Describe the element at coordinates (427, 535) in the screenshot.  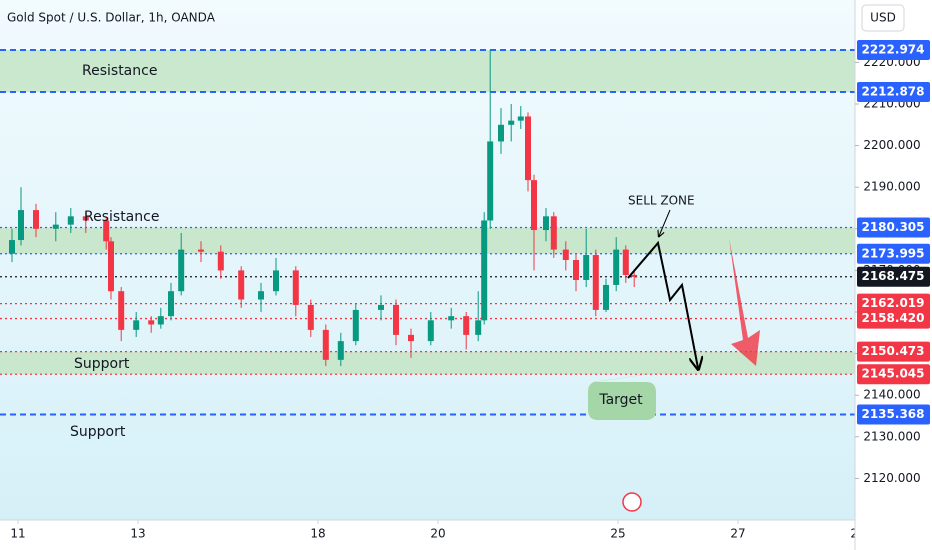
I see `x-axis-panel` at that location.